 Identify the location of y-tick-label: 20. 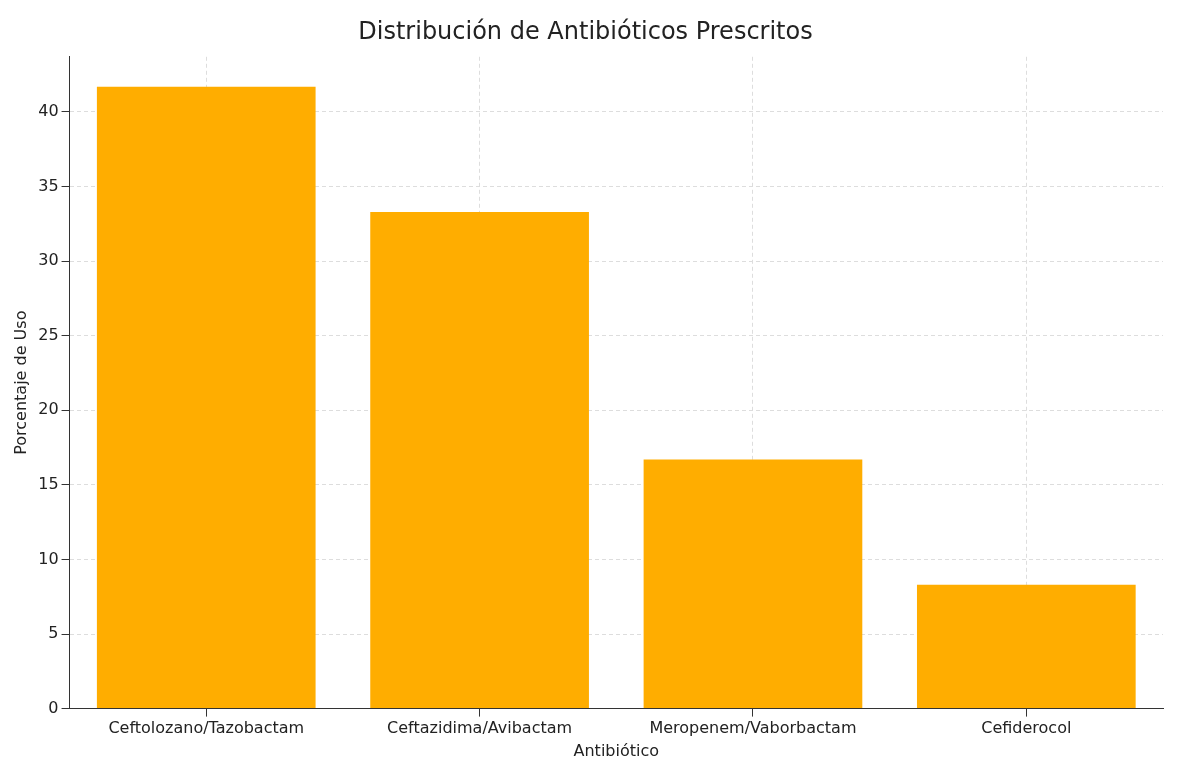
(48, 409).